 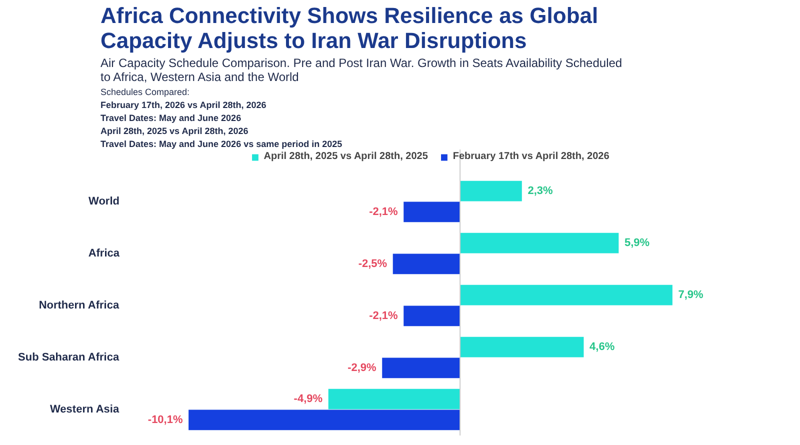 I want to click on legend-label: April 28th, 2025 vs April 28th, 2025, so click(x=346, y=156).